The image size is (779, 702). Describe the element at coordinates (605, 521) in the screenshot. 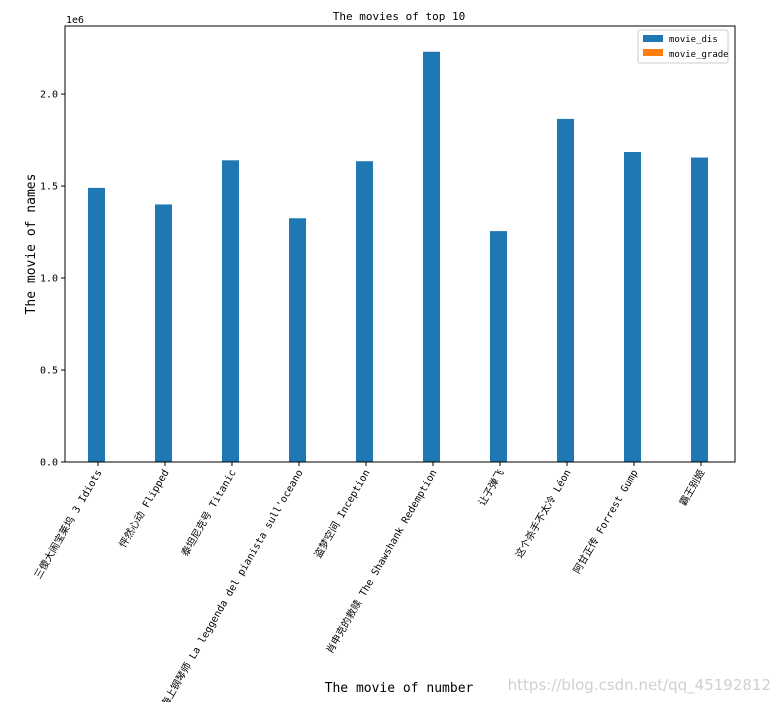

I see `x-tick-label-8: 阿甘正传 Forrest Gump` at that location.